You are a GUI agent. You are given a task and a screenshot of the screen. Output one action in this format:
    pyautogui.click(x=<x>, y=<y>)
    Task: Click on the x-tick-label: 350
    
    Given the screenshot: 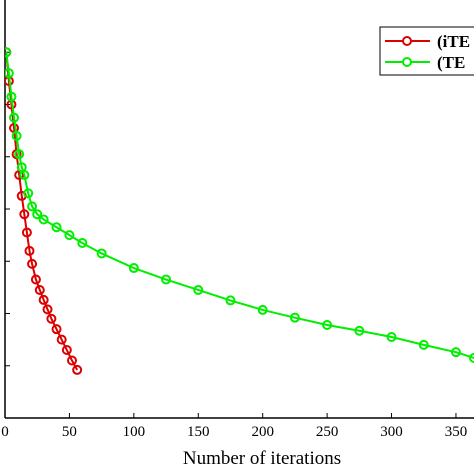 What is the action you would take?
    pyautogui.click(x=456, y=432)
    